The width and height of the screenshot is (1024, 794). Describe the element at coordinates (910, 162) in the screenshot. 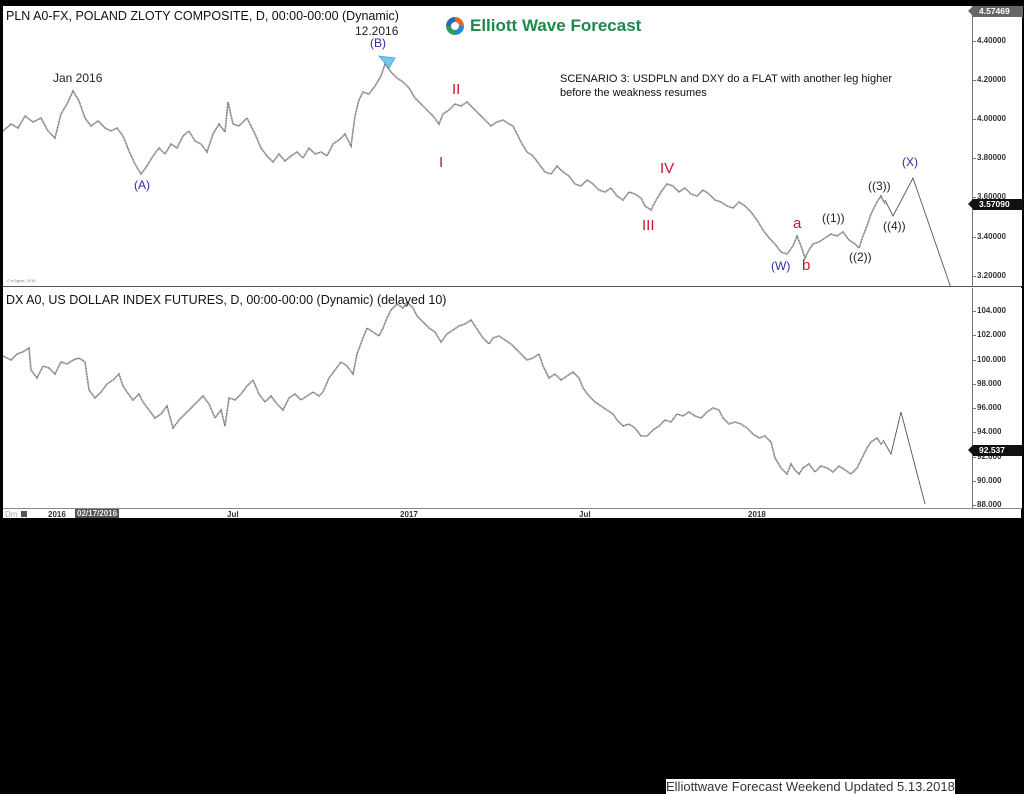

I see `wave-label-X: (X)` at that location.